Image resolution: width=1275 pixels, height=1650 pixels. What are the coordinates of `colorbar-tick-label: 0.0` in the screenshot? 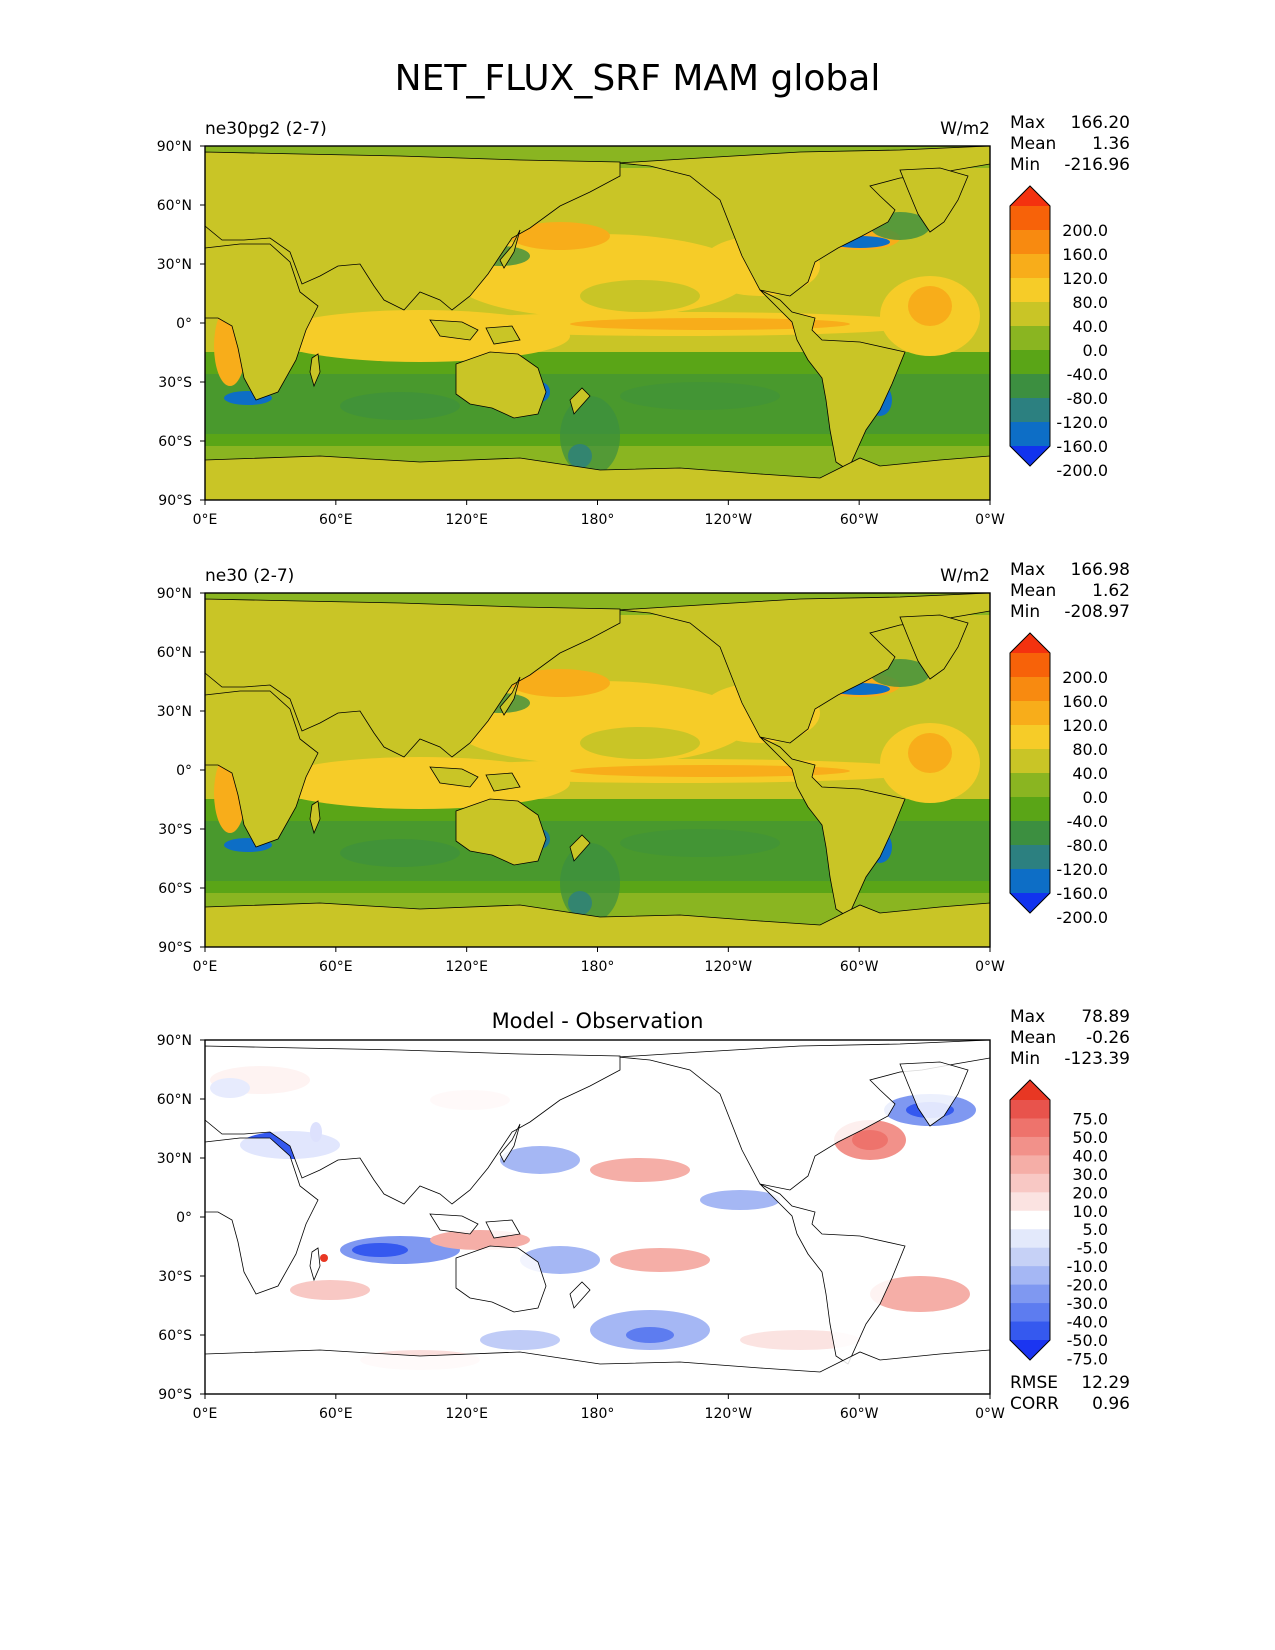 It's located at (1095, 350).